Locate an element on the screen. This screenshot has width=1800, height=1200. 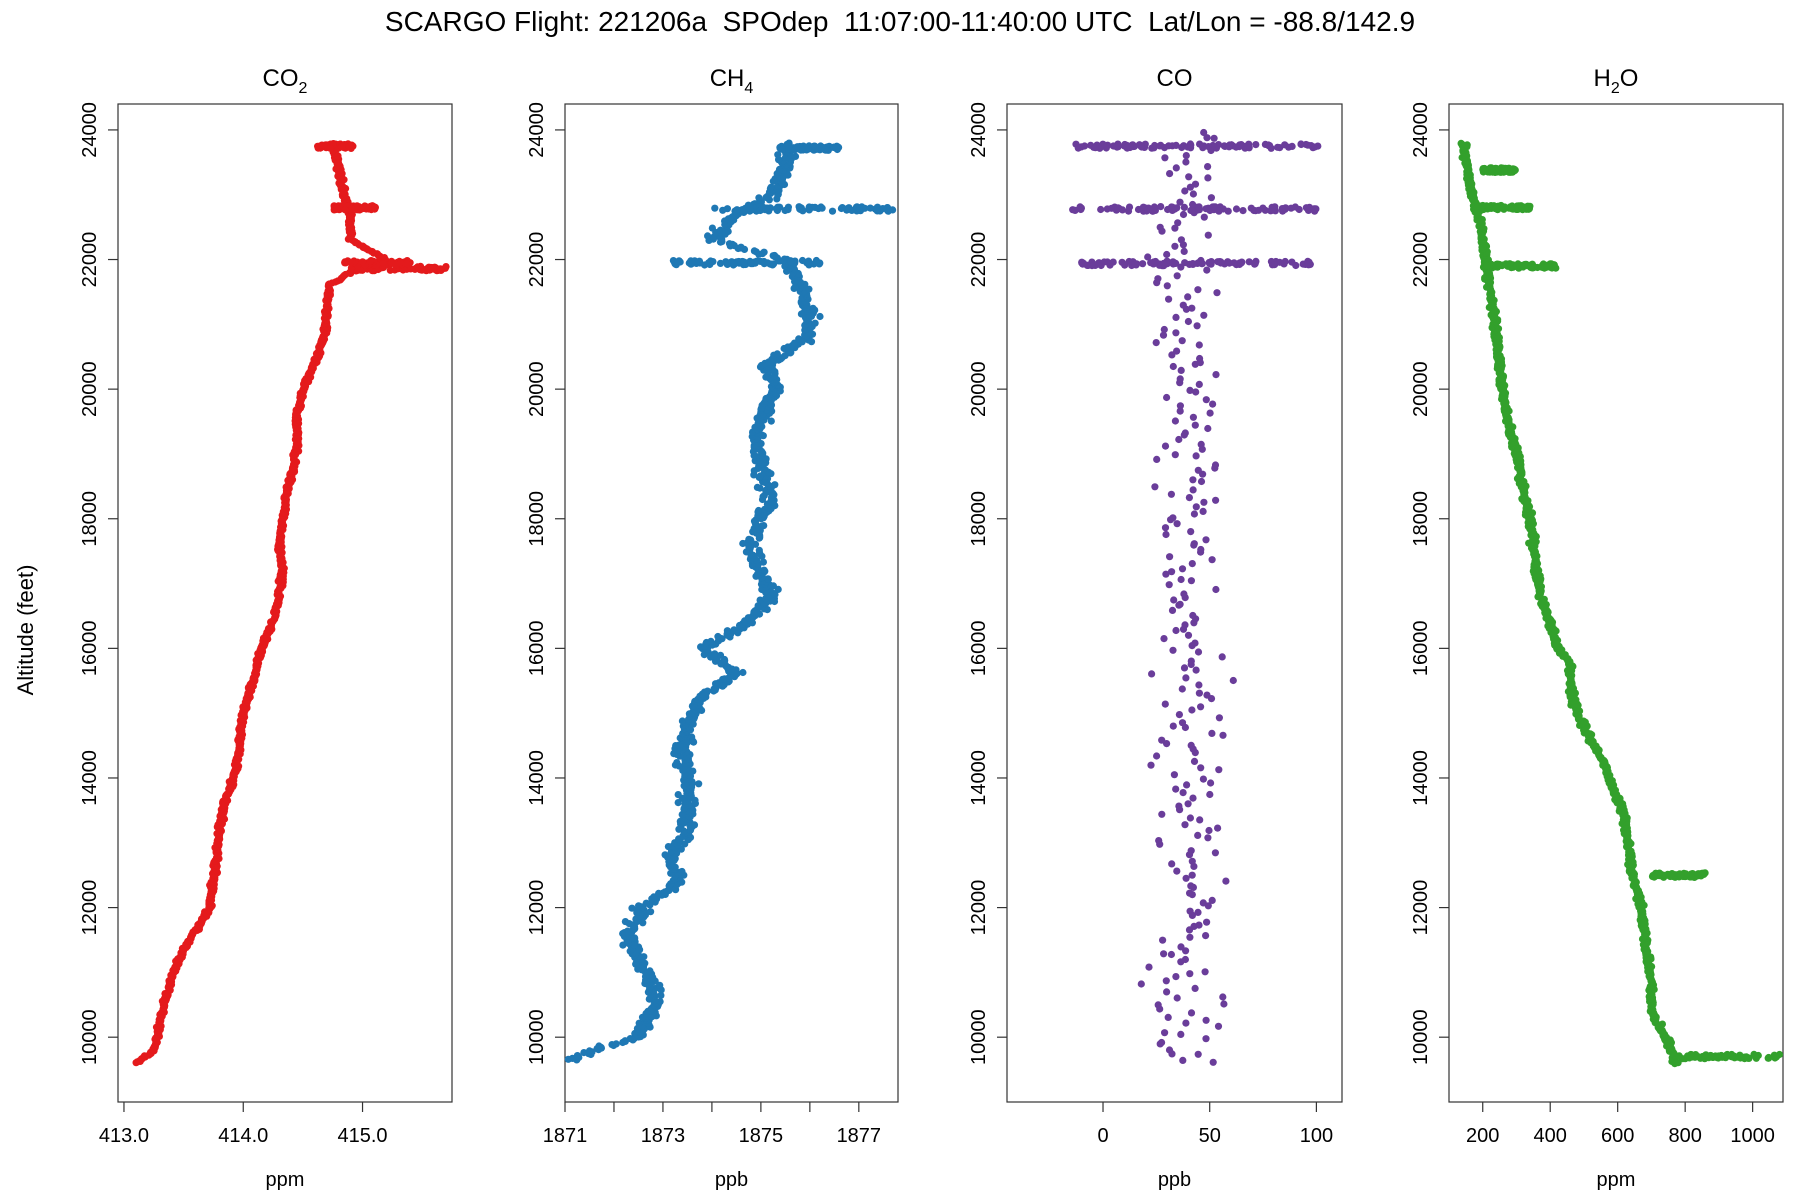
y-tick-label: 24000 is located at coordinates (90, 130).